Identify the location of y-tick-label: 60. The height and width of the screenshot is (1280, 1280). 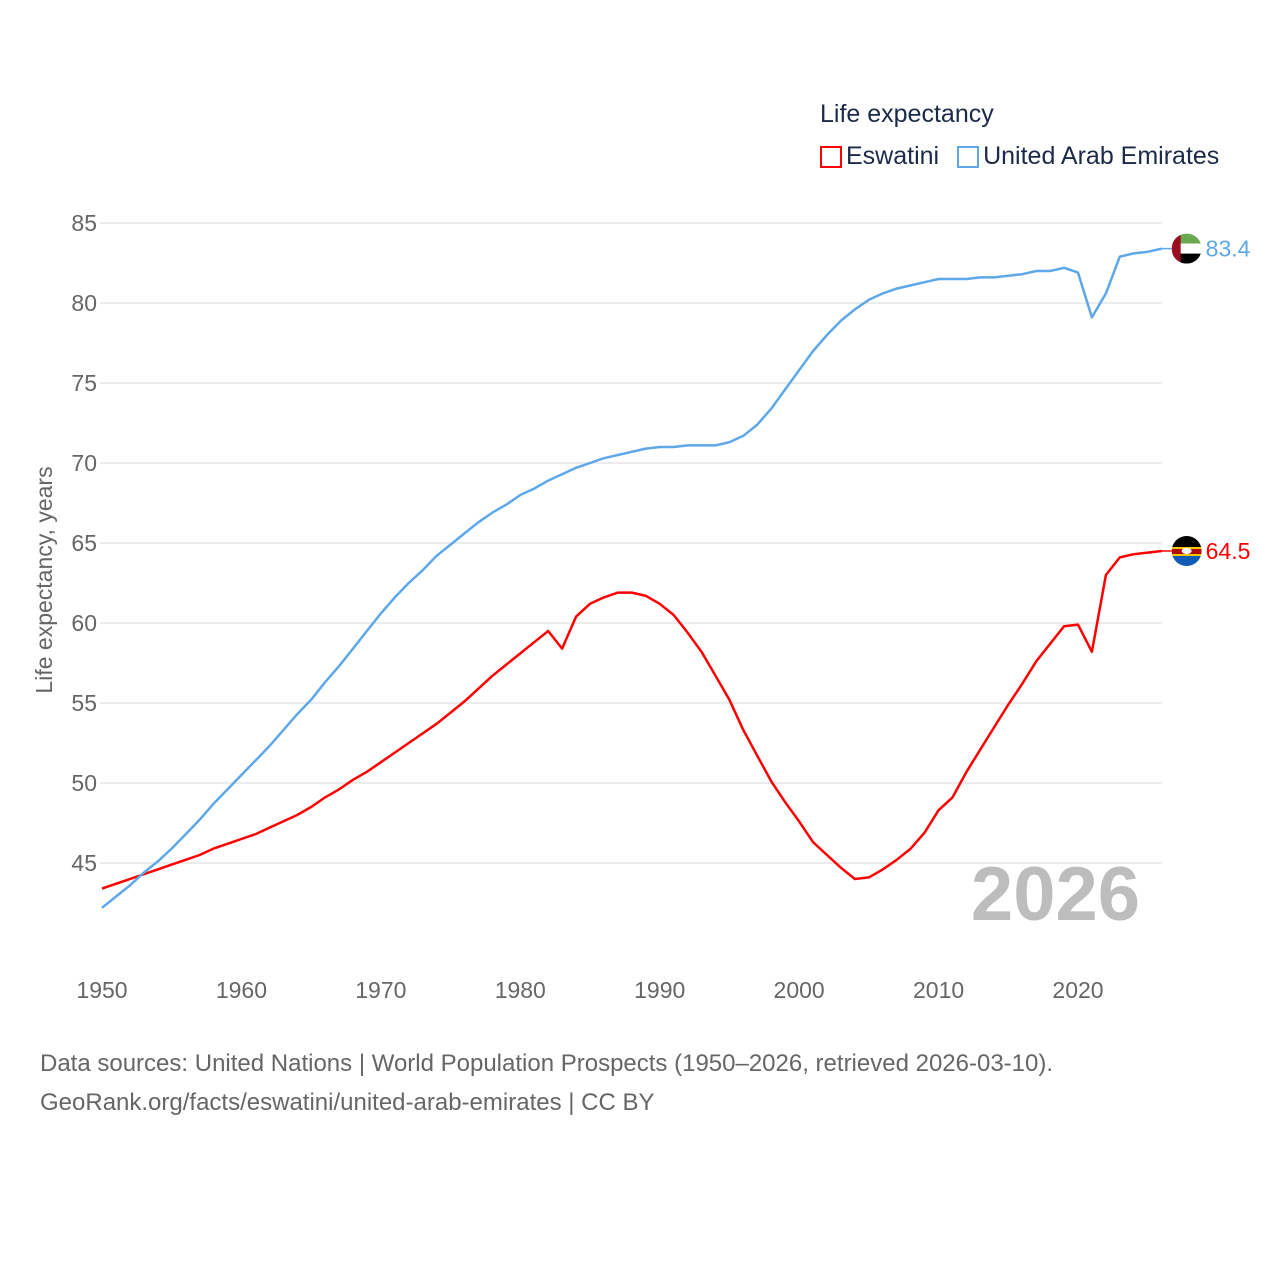
(84, 623).